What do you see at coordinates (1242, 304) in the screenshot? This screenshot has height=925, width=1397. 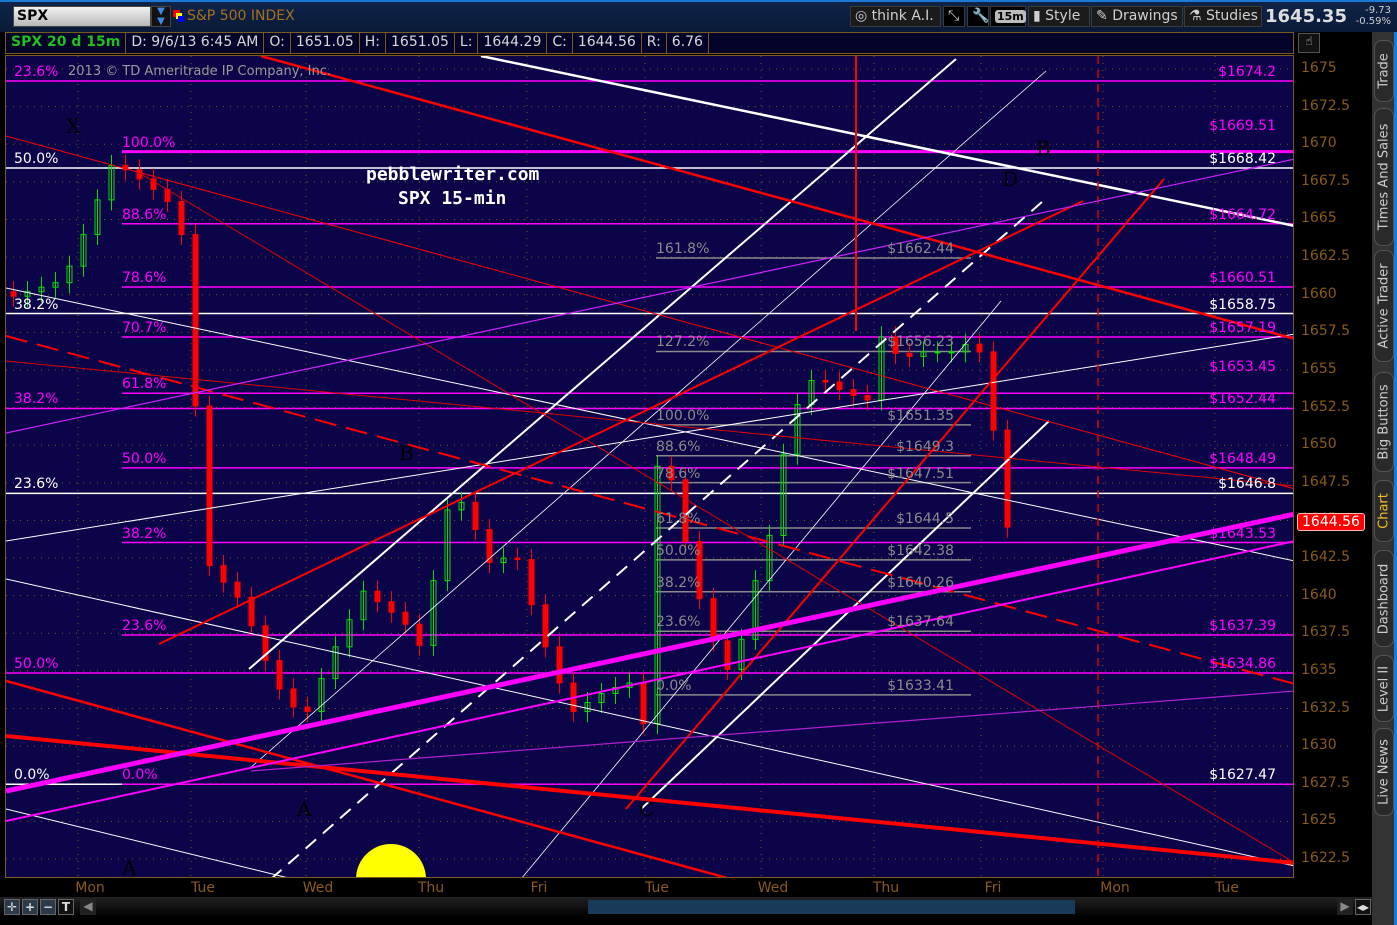 I see `fib-price-label: $1658.75` at bounding box center [1242, 304].